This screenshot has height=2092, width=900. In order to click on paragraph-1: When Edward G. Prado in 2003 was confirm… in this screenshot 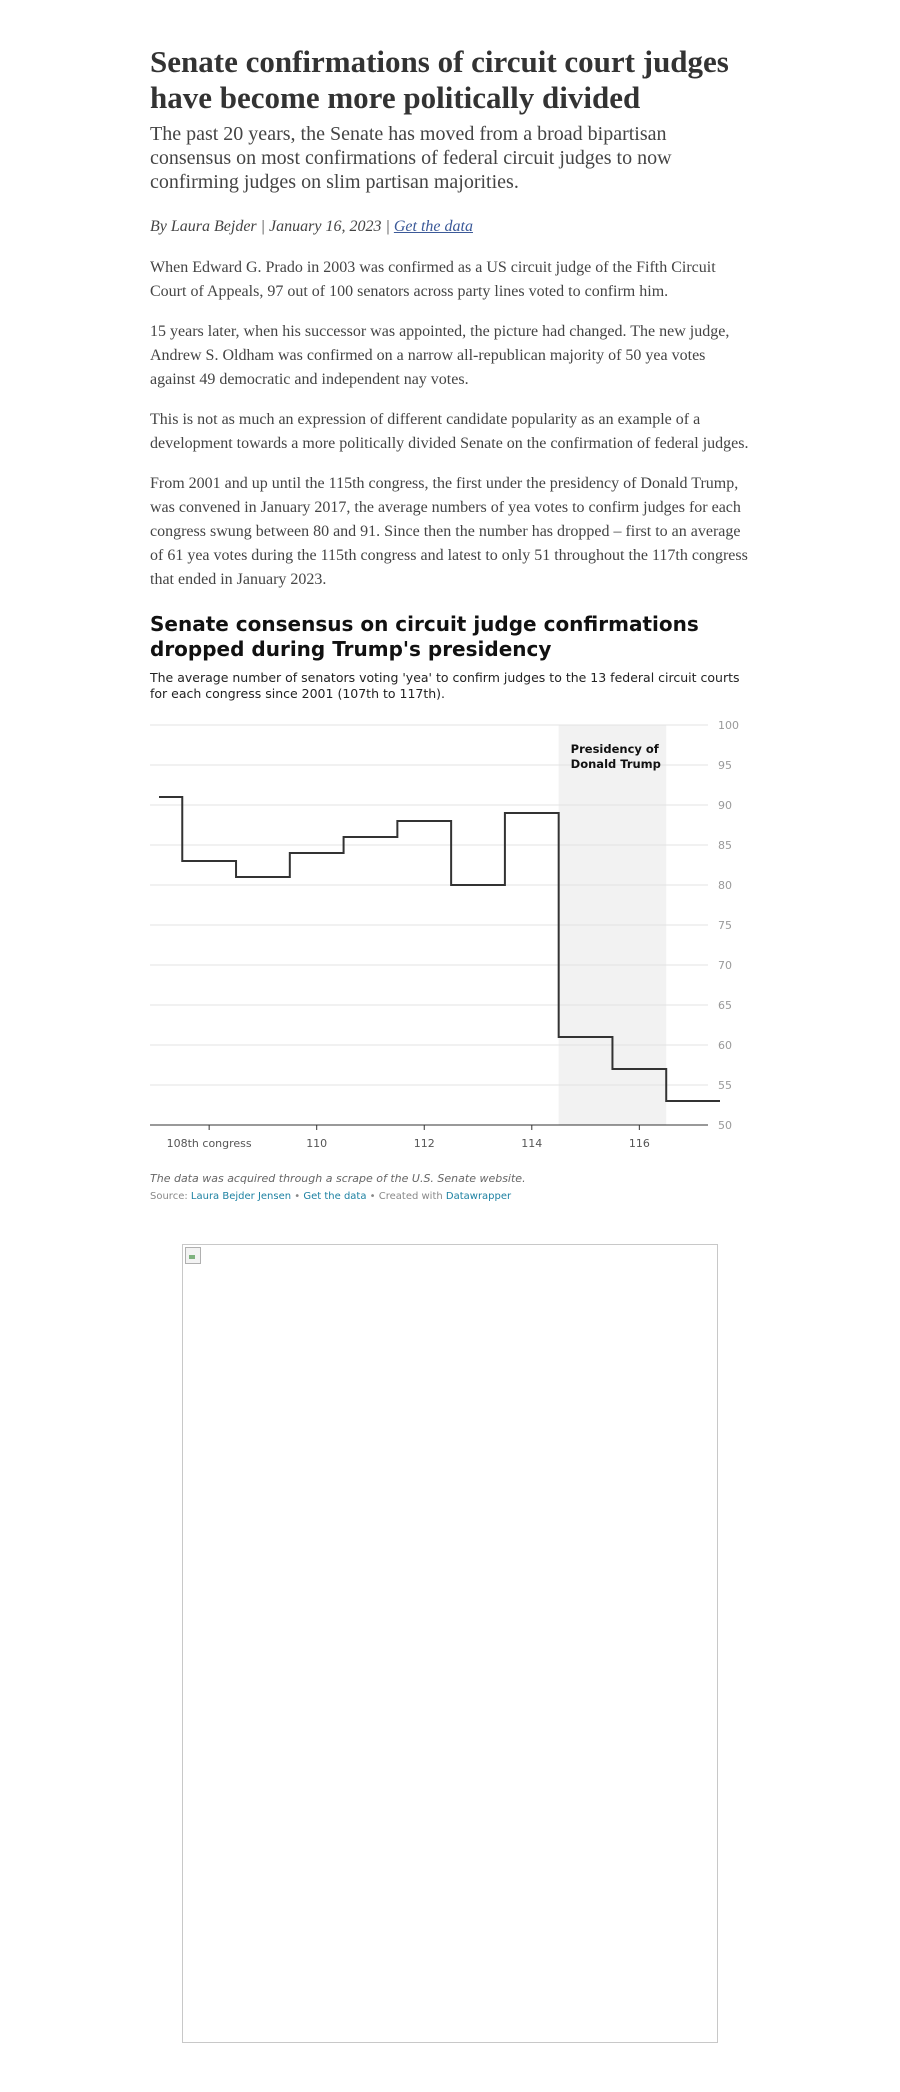, I will do `click(433, 279)`.